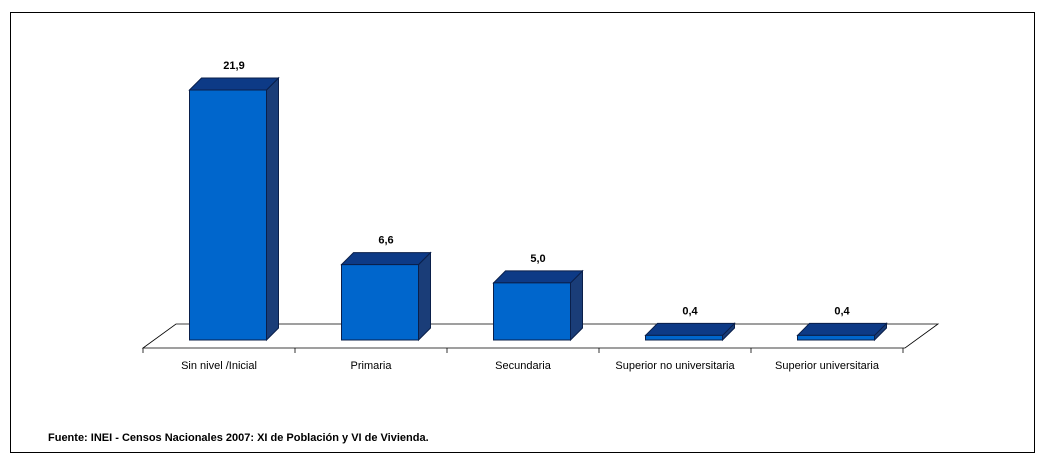 This screenshot has width=1045, height=461. Describe the element at coordinates (233, 66) in the screenshot. I see `value-label: 21,9` at that location.